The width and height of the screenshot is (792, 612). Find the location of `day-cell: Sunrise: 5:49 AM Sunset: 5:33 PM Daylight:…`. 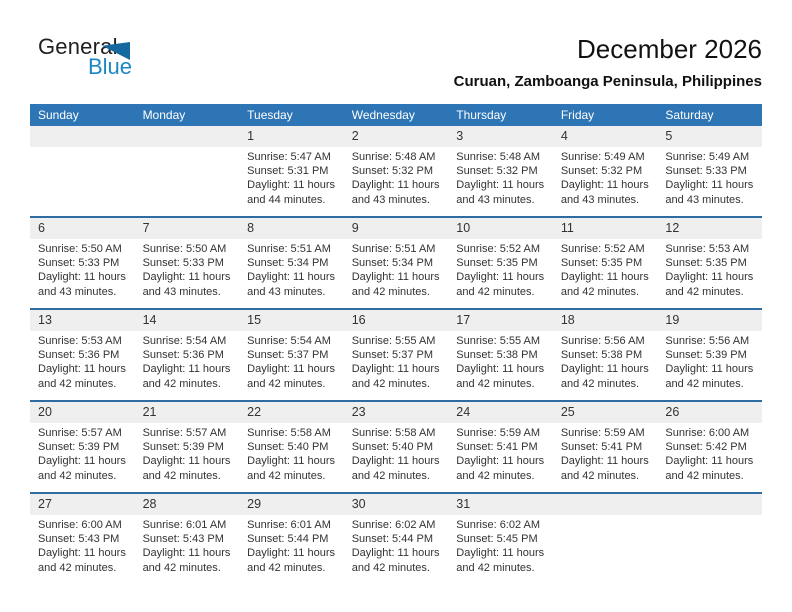

day-cell: Sunrise: 5:49 AM Sunset: 5:33 PM Daylight:… is located at coordinates (709, 181).